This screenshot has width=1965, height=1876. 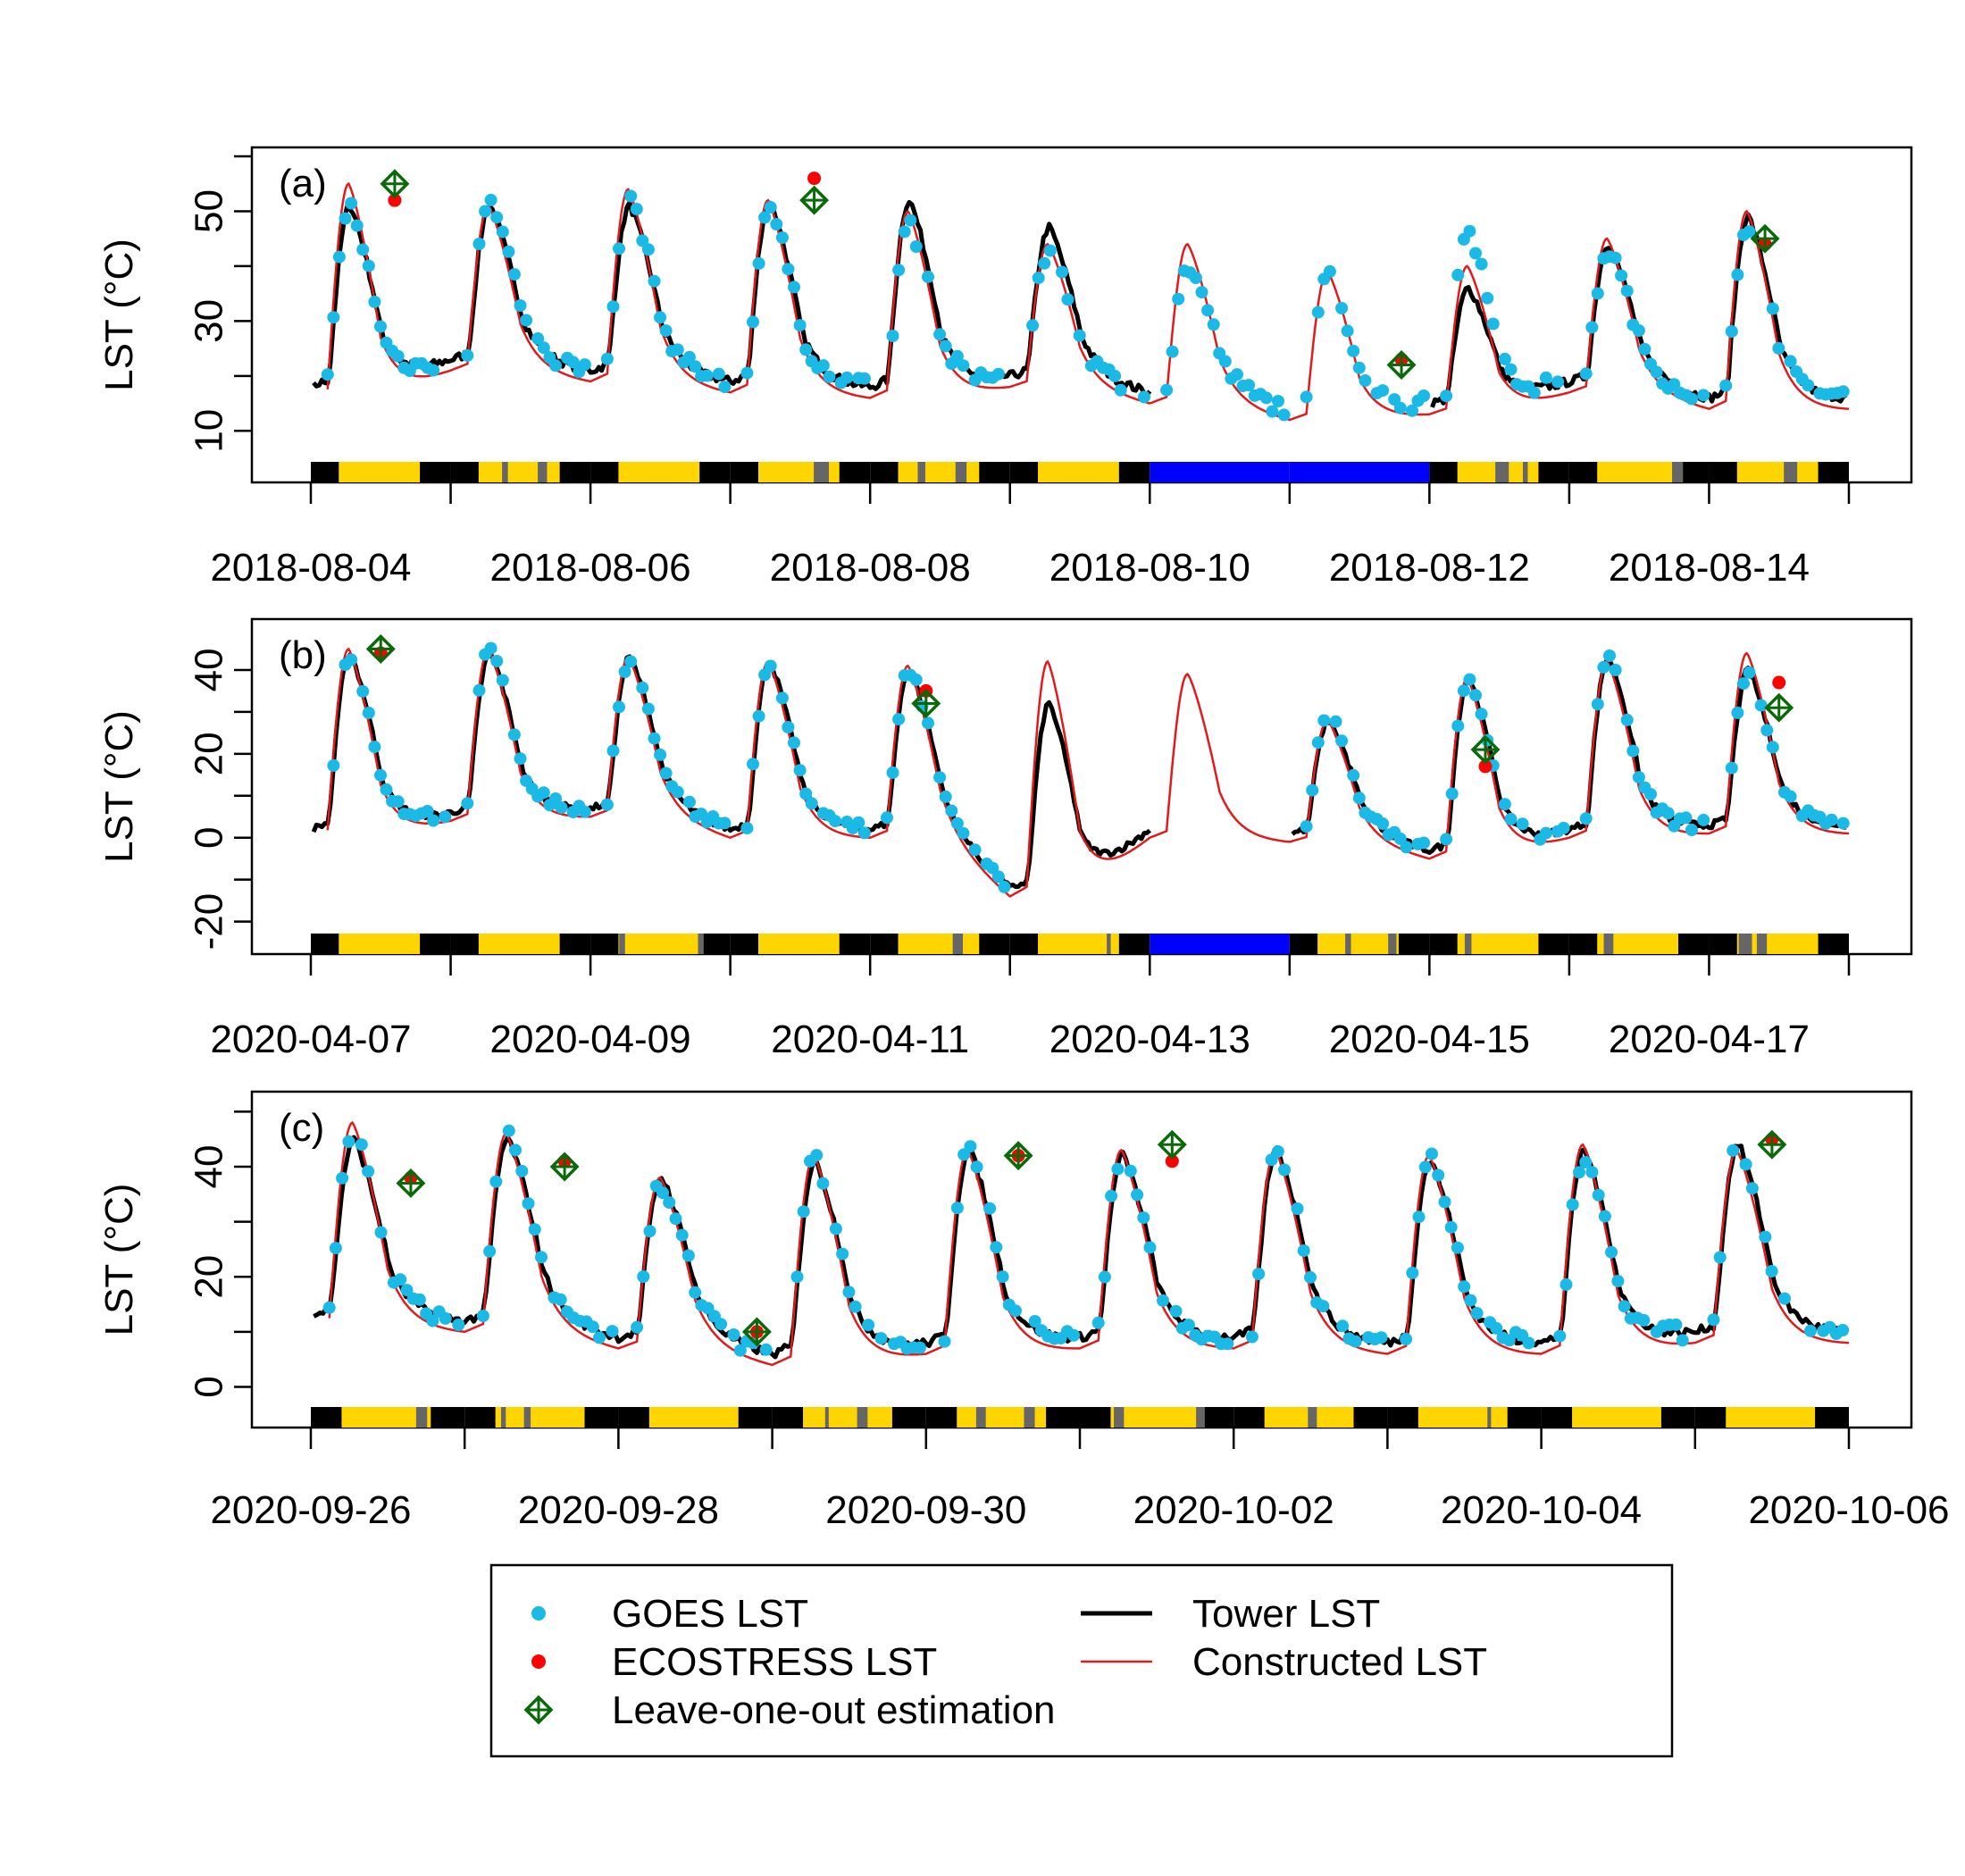 I want to click on constructed-legend-label: Constructed LST, so click(x=1339, y=1662).